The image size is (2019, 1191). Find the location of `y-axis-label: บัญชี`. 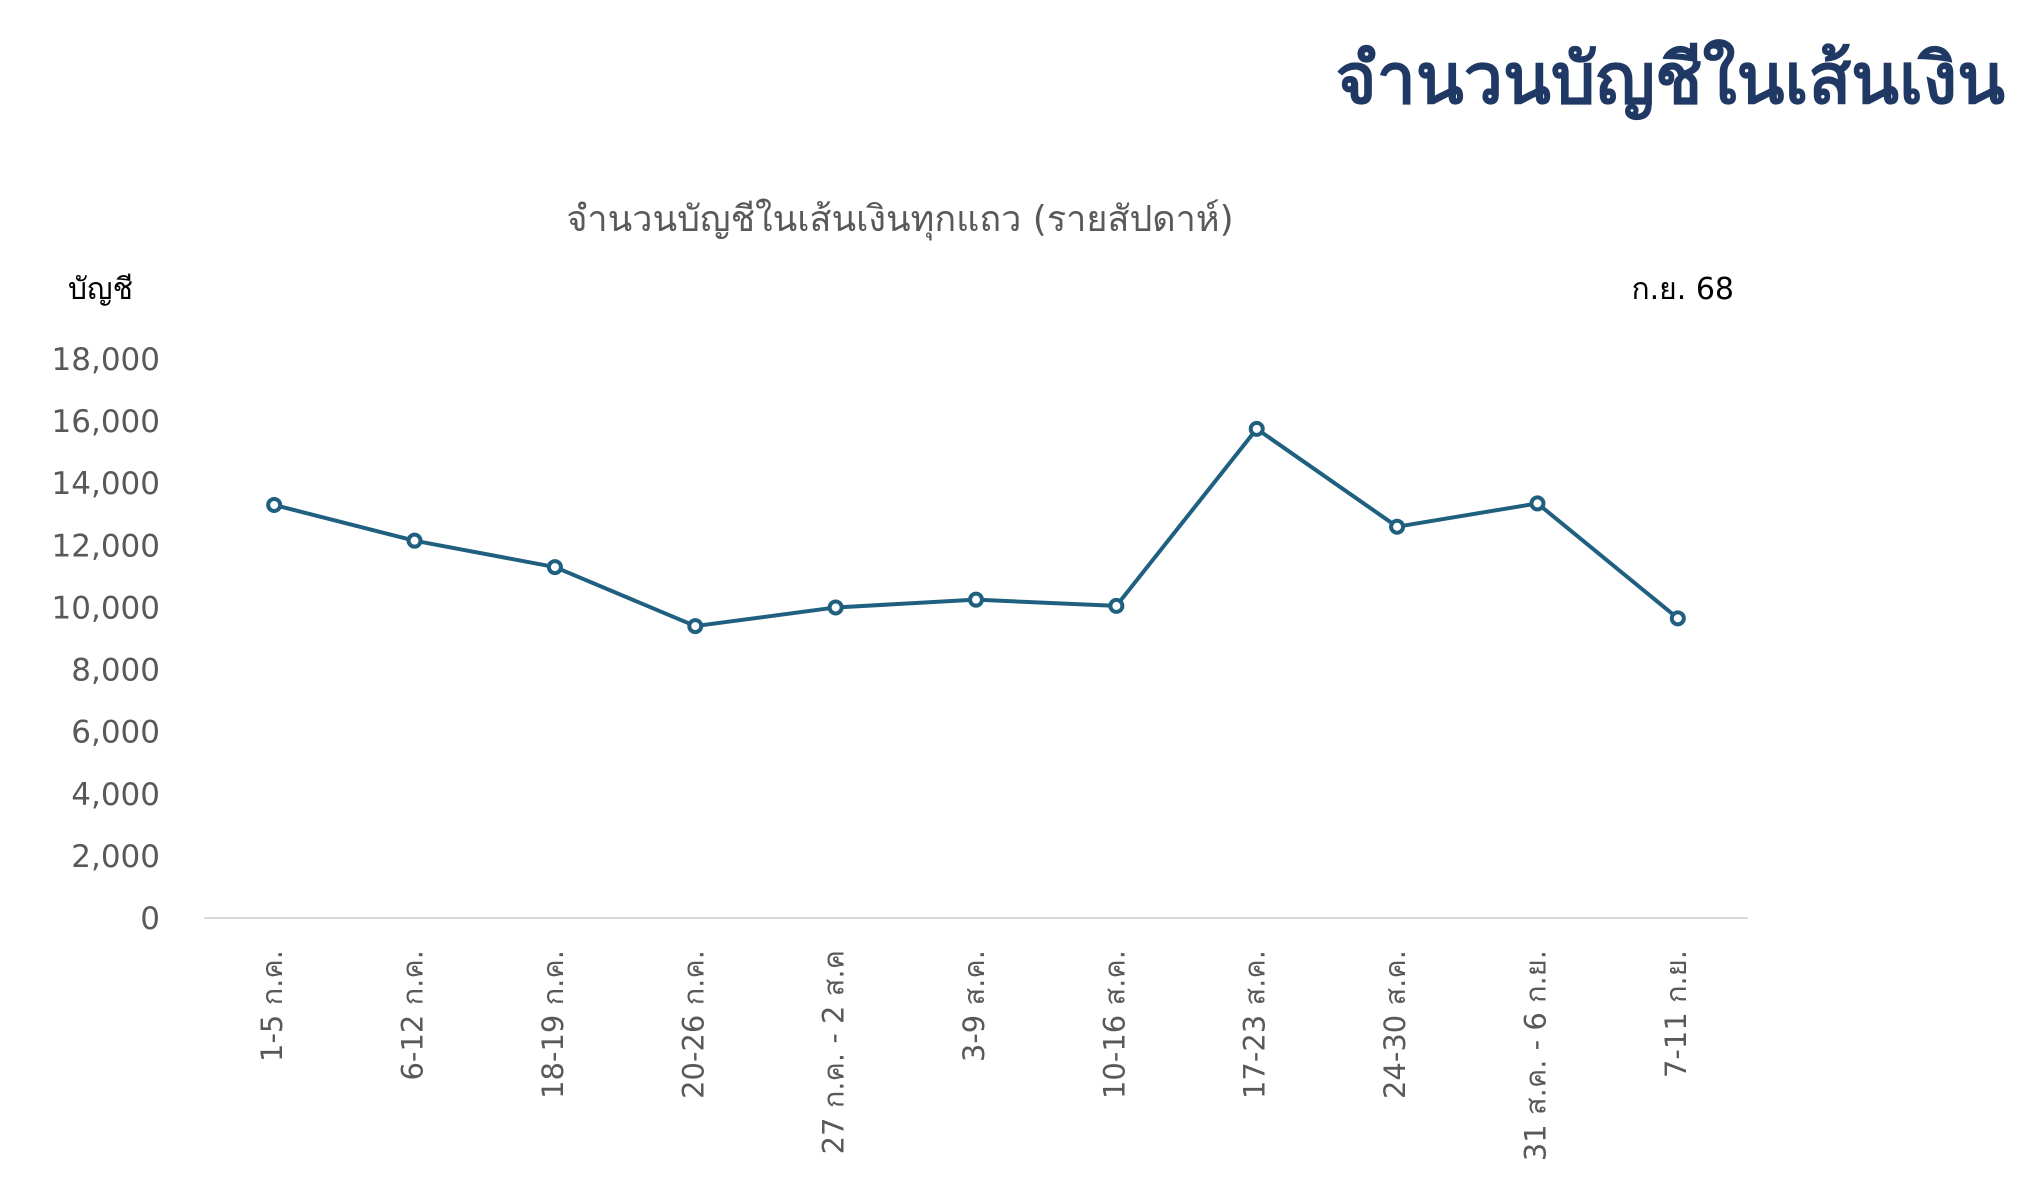

y-axis-label: บัญชี is located at coordinates (100, 289).